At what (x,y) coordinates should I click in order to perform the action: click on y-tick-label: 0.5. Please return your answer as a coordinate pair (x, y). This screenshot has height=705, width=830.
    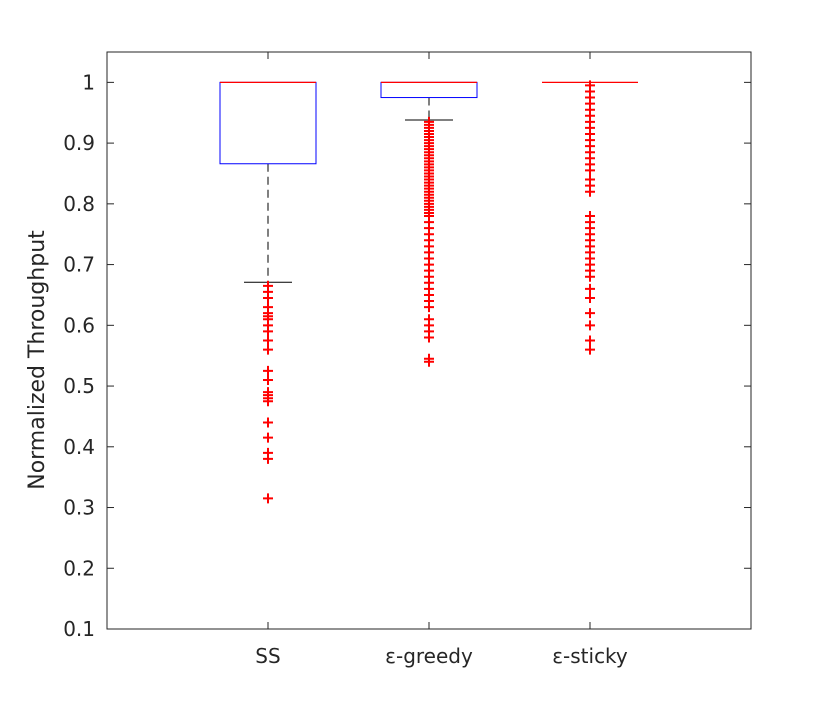
    Looking at the image, I should click on (79, 386).